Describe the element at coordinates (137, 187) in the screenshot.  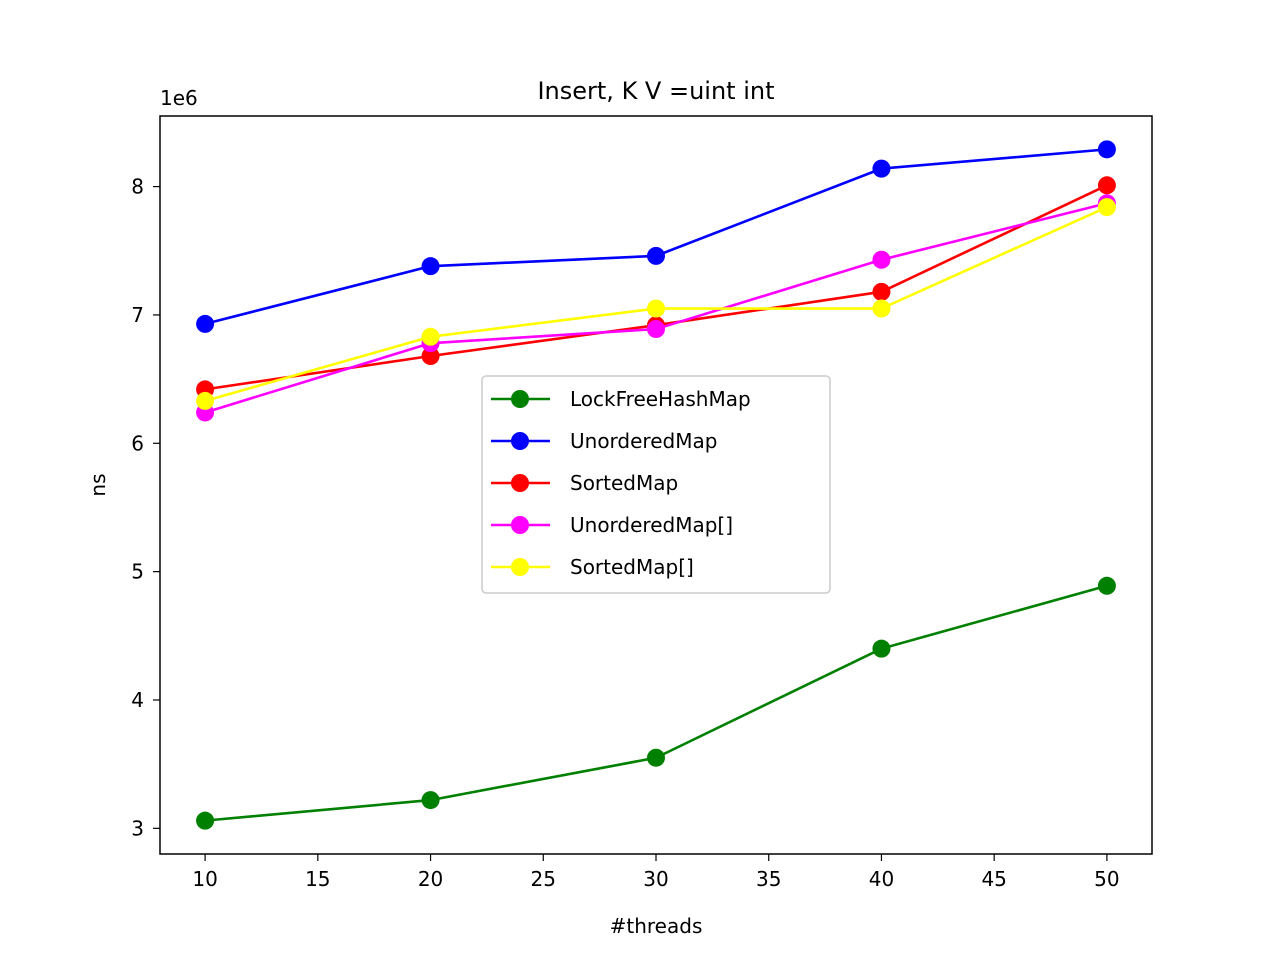
I see `y-tick-label: 8` at that location.